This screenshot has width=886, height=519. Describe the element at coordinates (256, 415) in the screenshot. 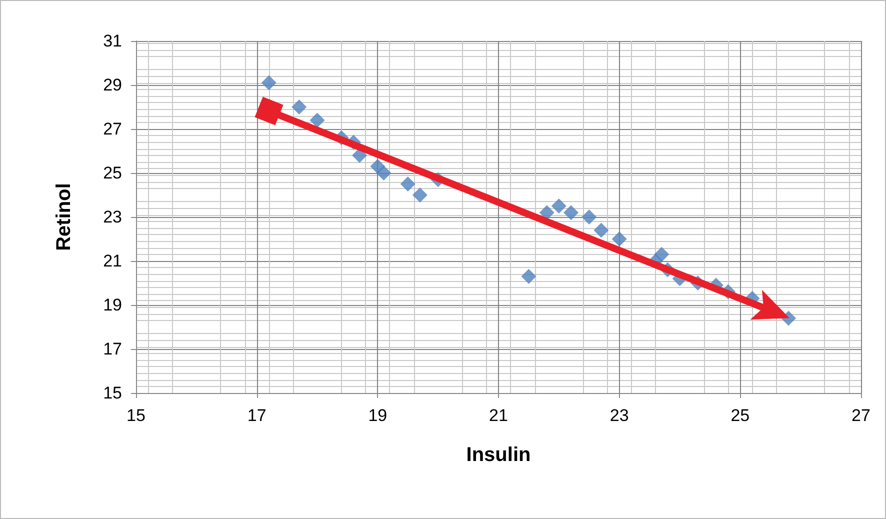

I see `x-tick-label: 17` at that location.